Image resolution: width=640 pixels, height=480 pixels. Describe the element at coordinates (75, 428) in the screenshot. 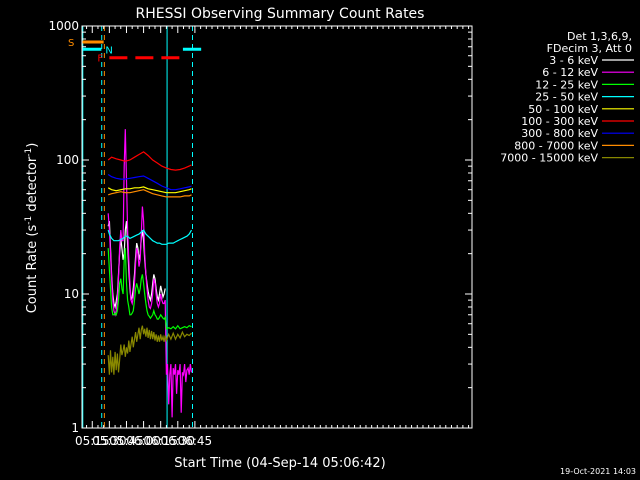

I see `y-tick-label: 1` at that location.